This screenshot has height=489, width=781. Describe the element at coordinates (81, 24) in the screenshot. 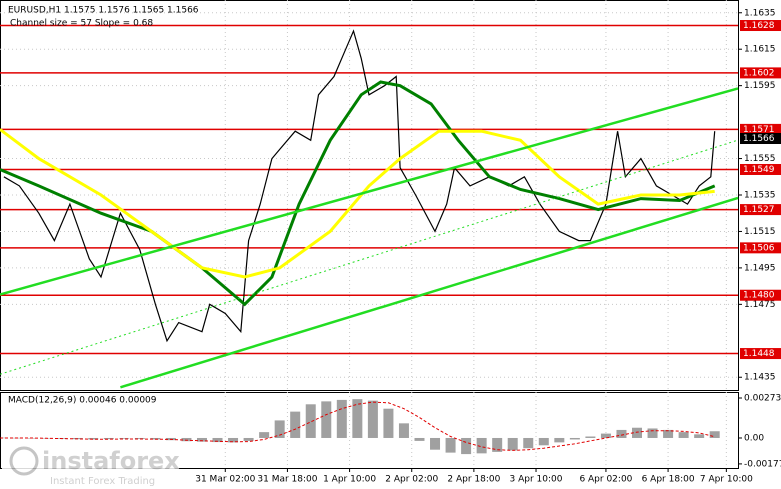

I see `chart-subtitle: Channel size = 57 Slope = 0.68` at that location.